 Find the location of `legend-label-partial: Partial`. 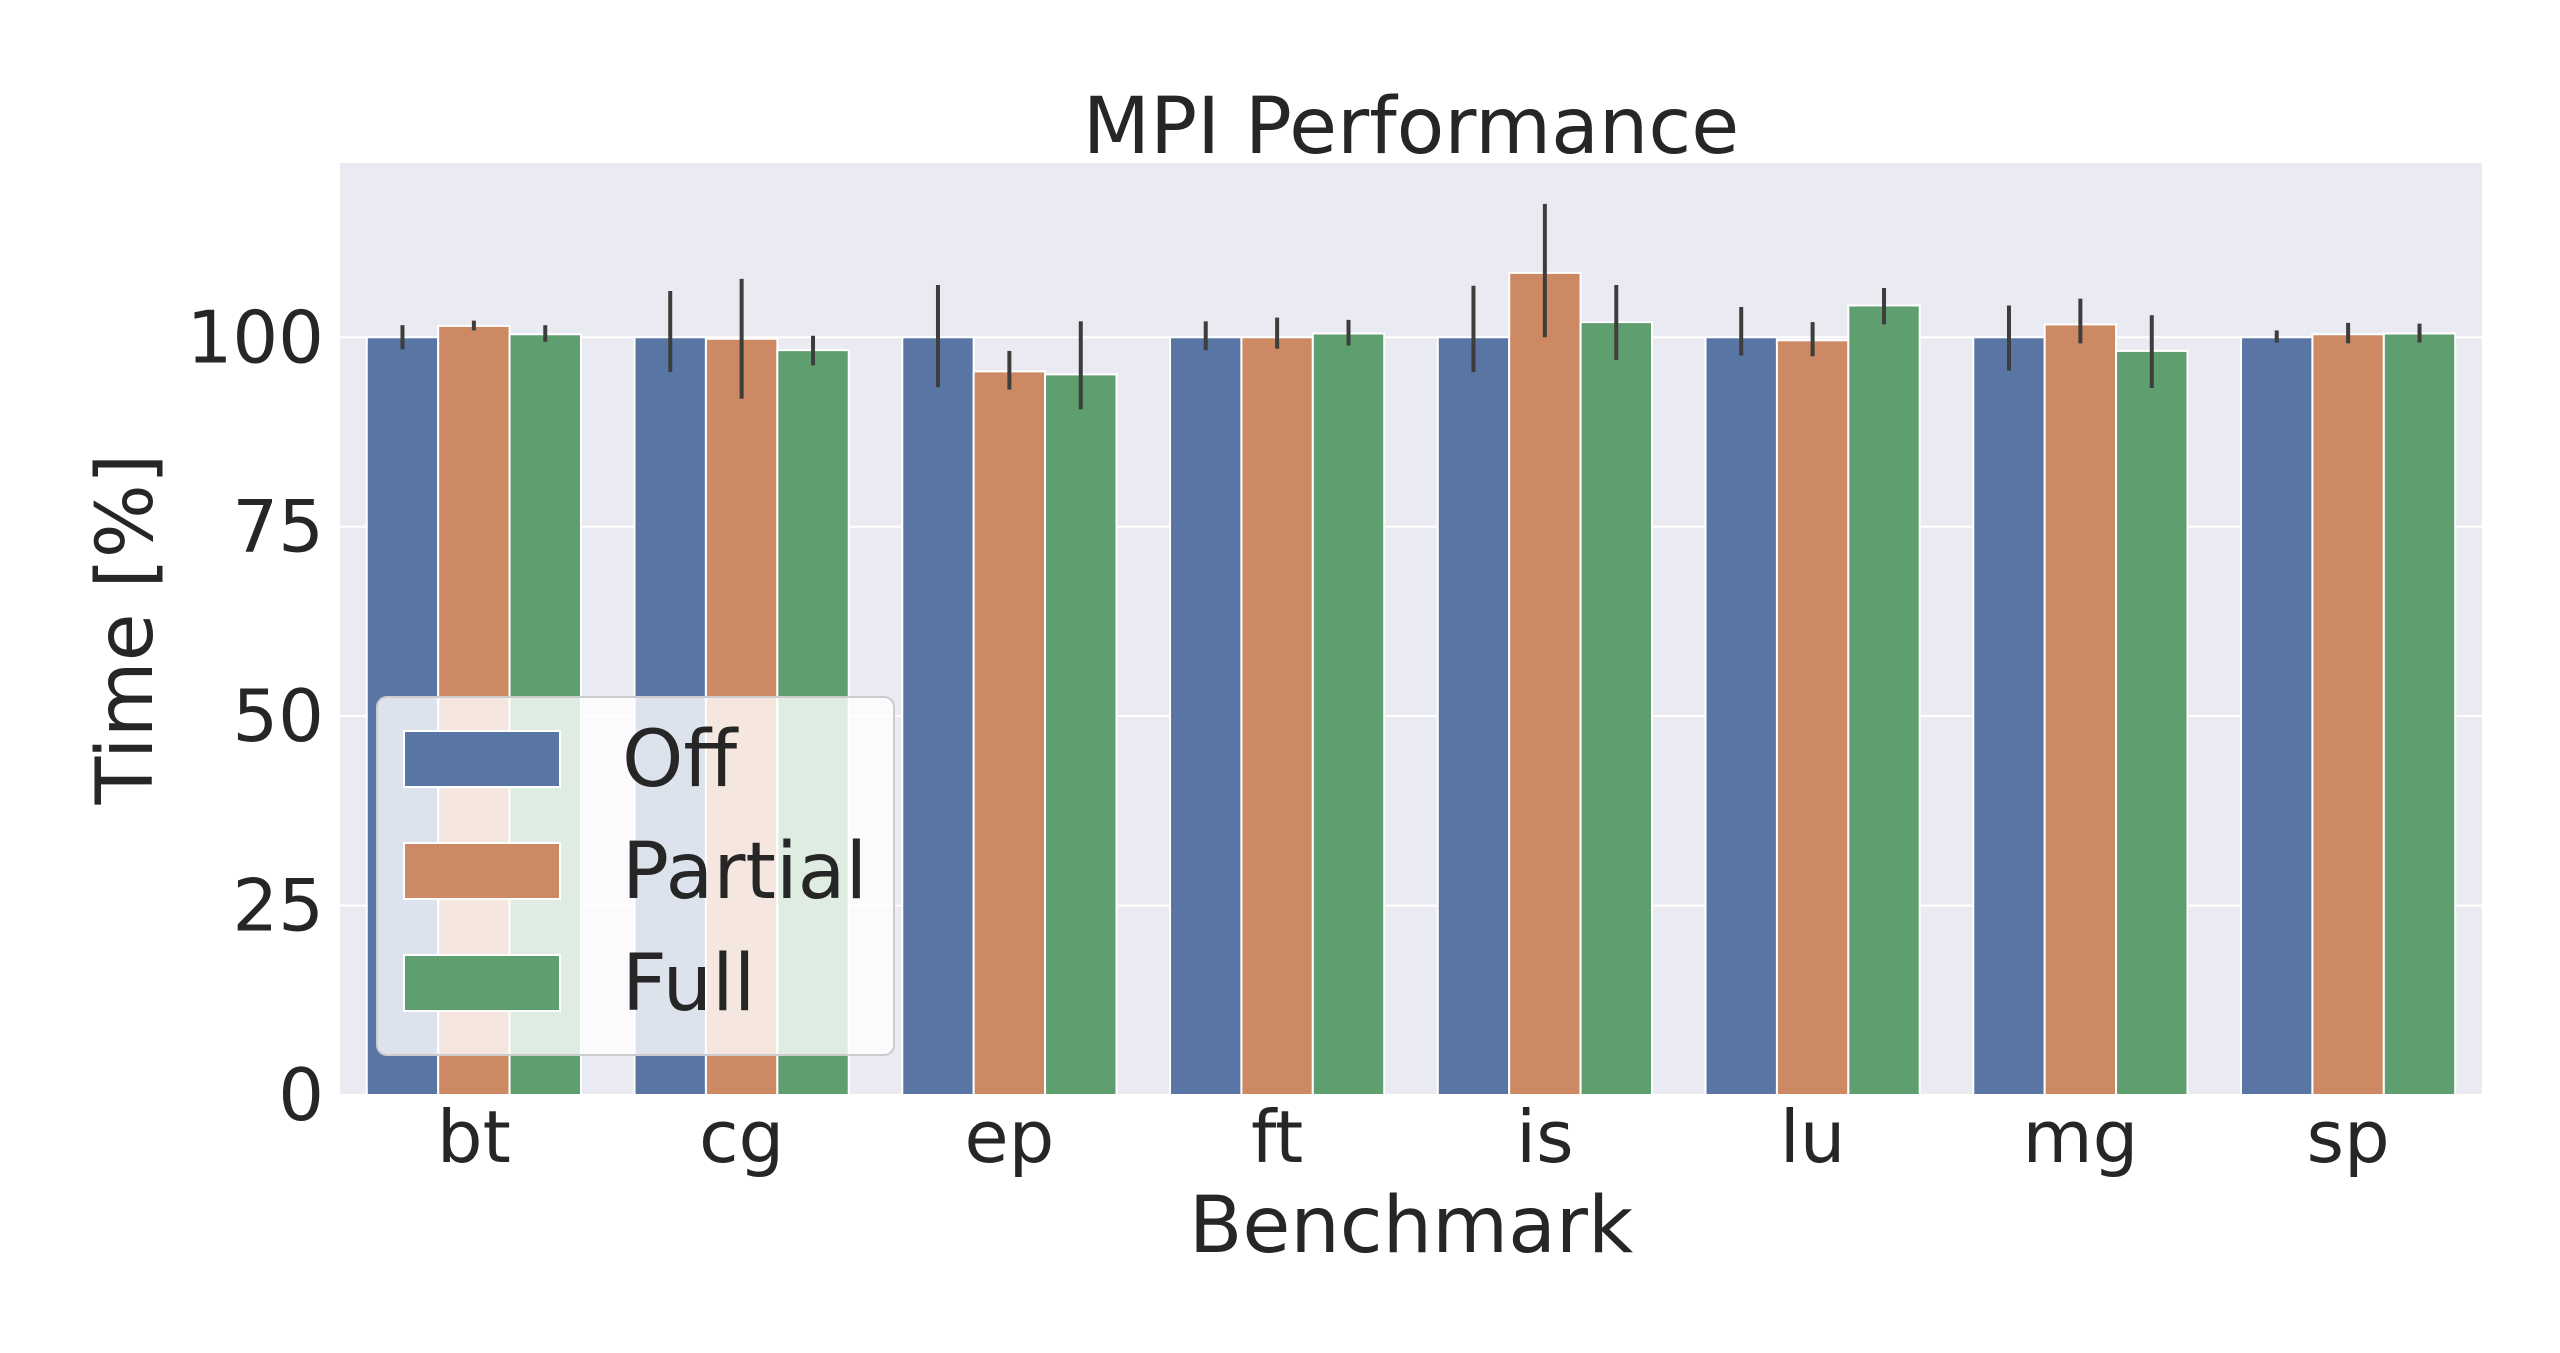

legend-label-partial: Partial is located at coordinates (744, 872).